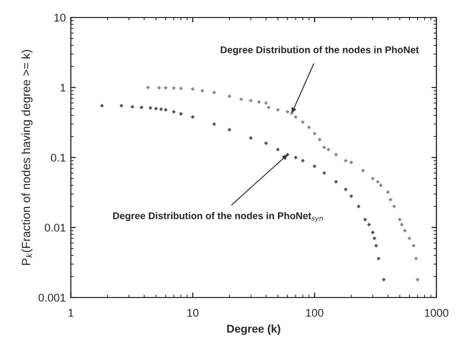 This screenshot has width=457, height=350. Describe the element at coordinates (315, 312) in the screenshot. I see `x-tick-label: 100` at that location.